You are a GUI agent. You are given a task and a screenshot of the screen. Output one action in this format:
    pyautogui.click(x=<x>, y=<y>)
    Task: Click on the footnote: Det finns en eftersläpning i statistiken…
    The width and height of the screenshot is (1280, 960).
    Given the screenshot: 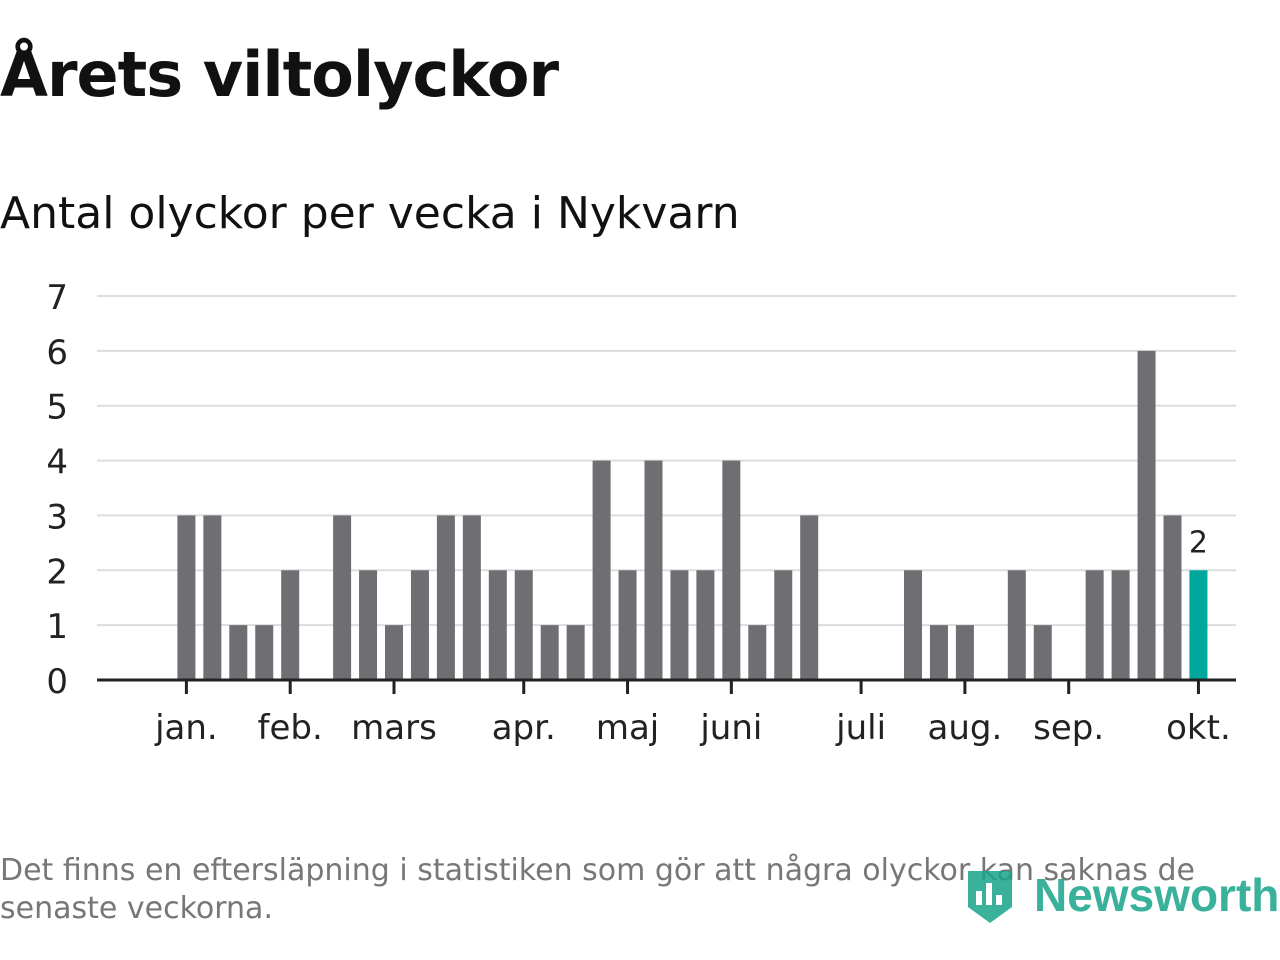 What is the action you would take?
    pyautogui.click(x=597, y=889)
    